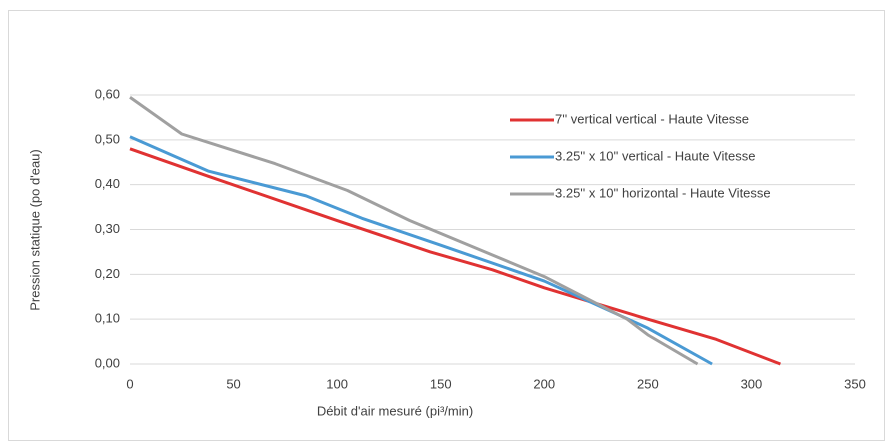 This screenshot has width=885, height=446. Describe the element at coordinates (107, 318) in the screenshot. I see `y-tick-label: 0,10` at that location.